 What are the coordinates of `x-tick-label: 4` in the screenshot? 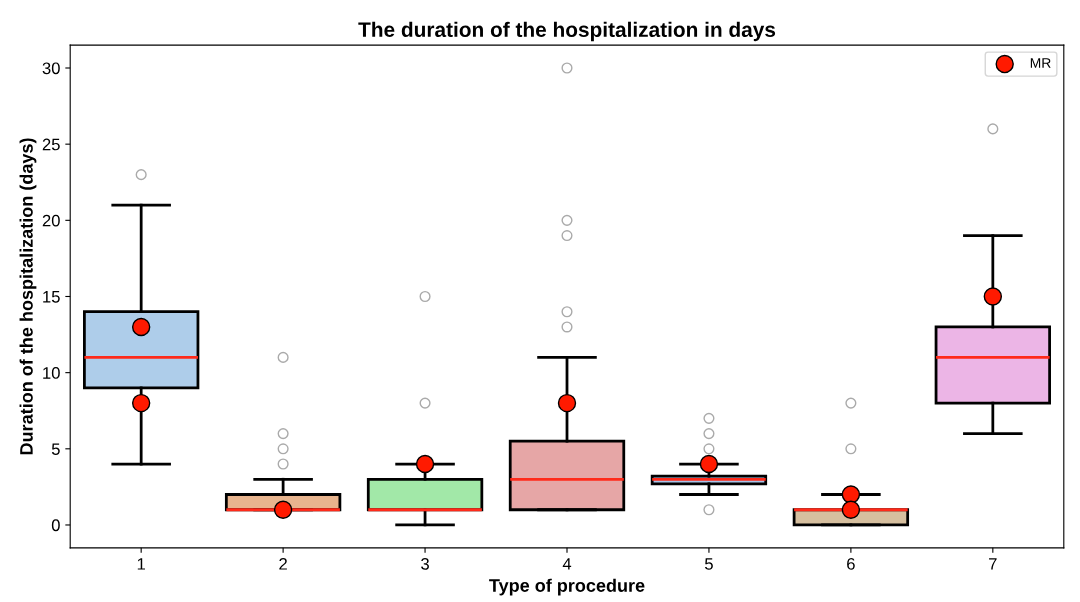 It's located at (567, 564).